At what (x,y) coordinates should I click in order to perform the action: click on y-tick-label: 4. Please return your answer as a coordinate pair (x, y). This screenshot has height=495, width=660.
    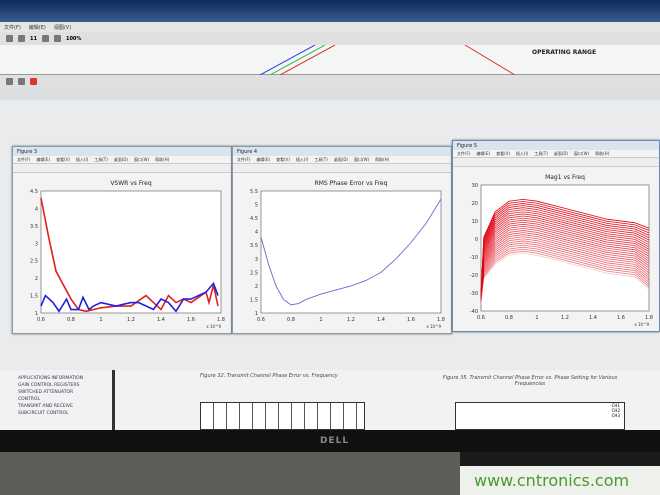
    Looking at the image, I should click on (256, 233).